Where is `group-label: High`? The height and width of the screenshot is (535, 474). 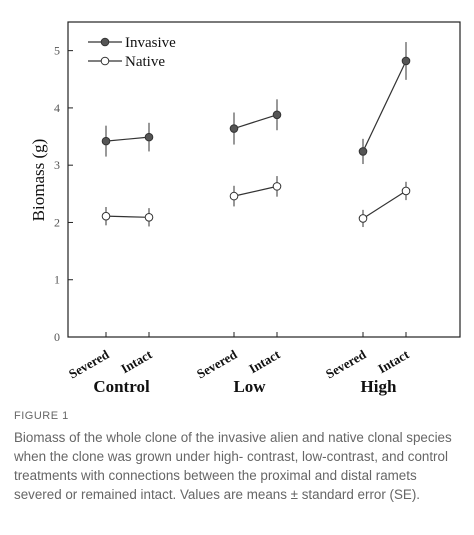 group-label: High is located at coordinates (379, 386).